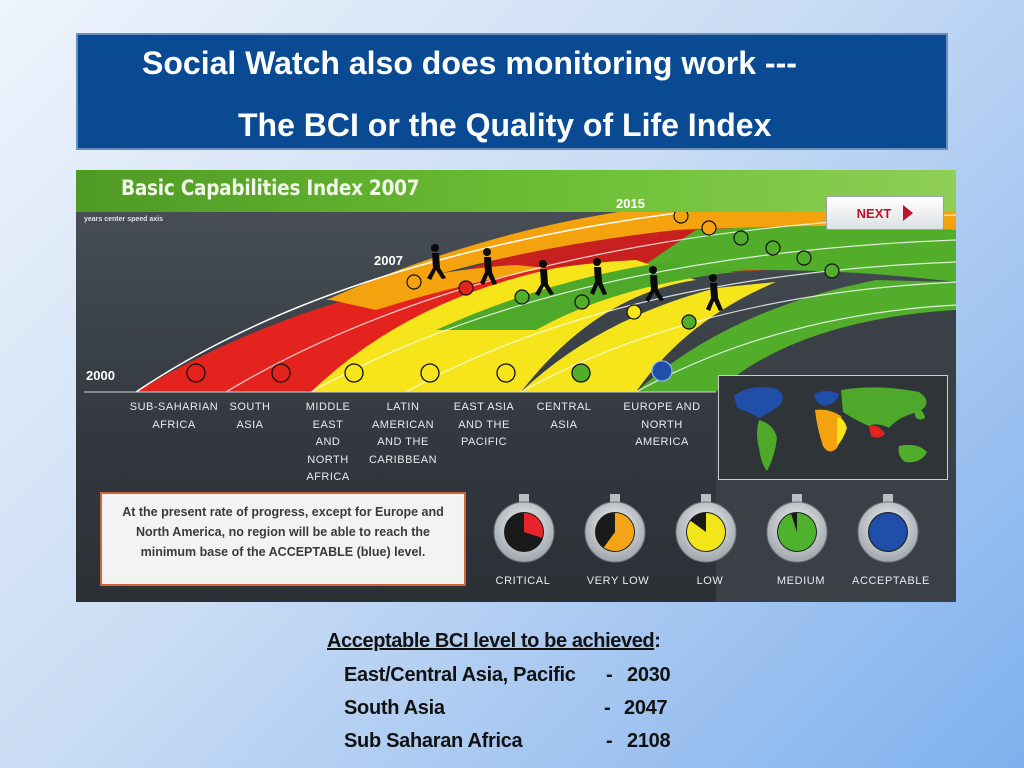  What do you see at coordinates (710, 581) in the screenshot?
I see `legend-label-low: LOW` at bounding box center [710, 581].